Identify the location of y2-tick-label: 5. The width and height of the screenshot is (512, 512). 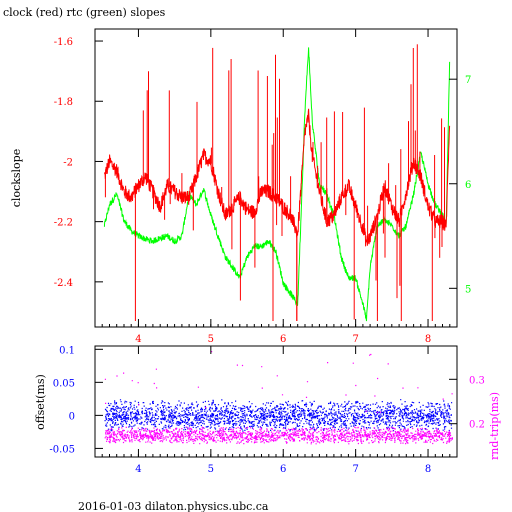
(468, 289).